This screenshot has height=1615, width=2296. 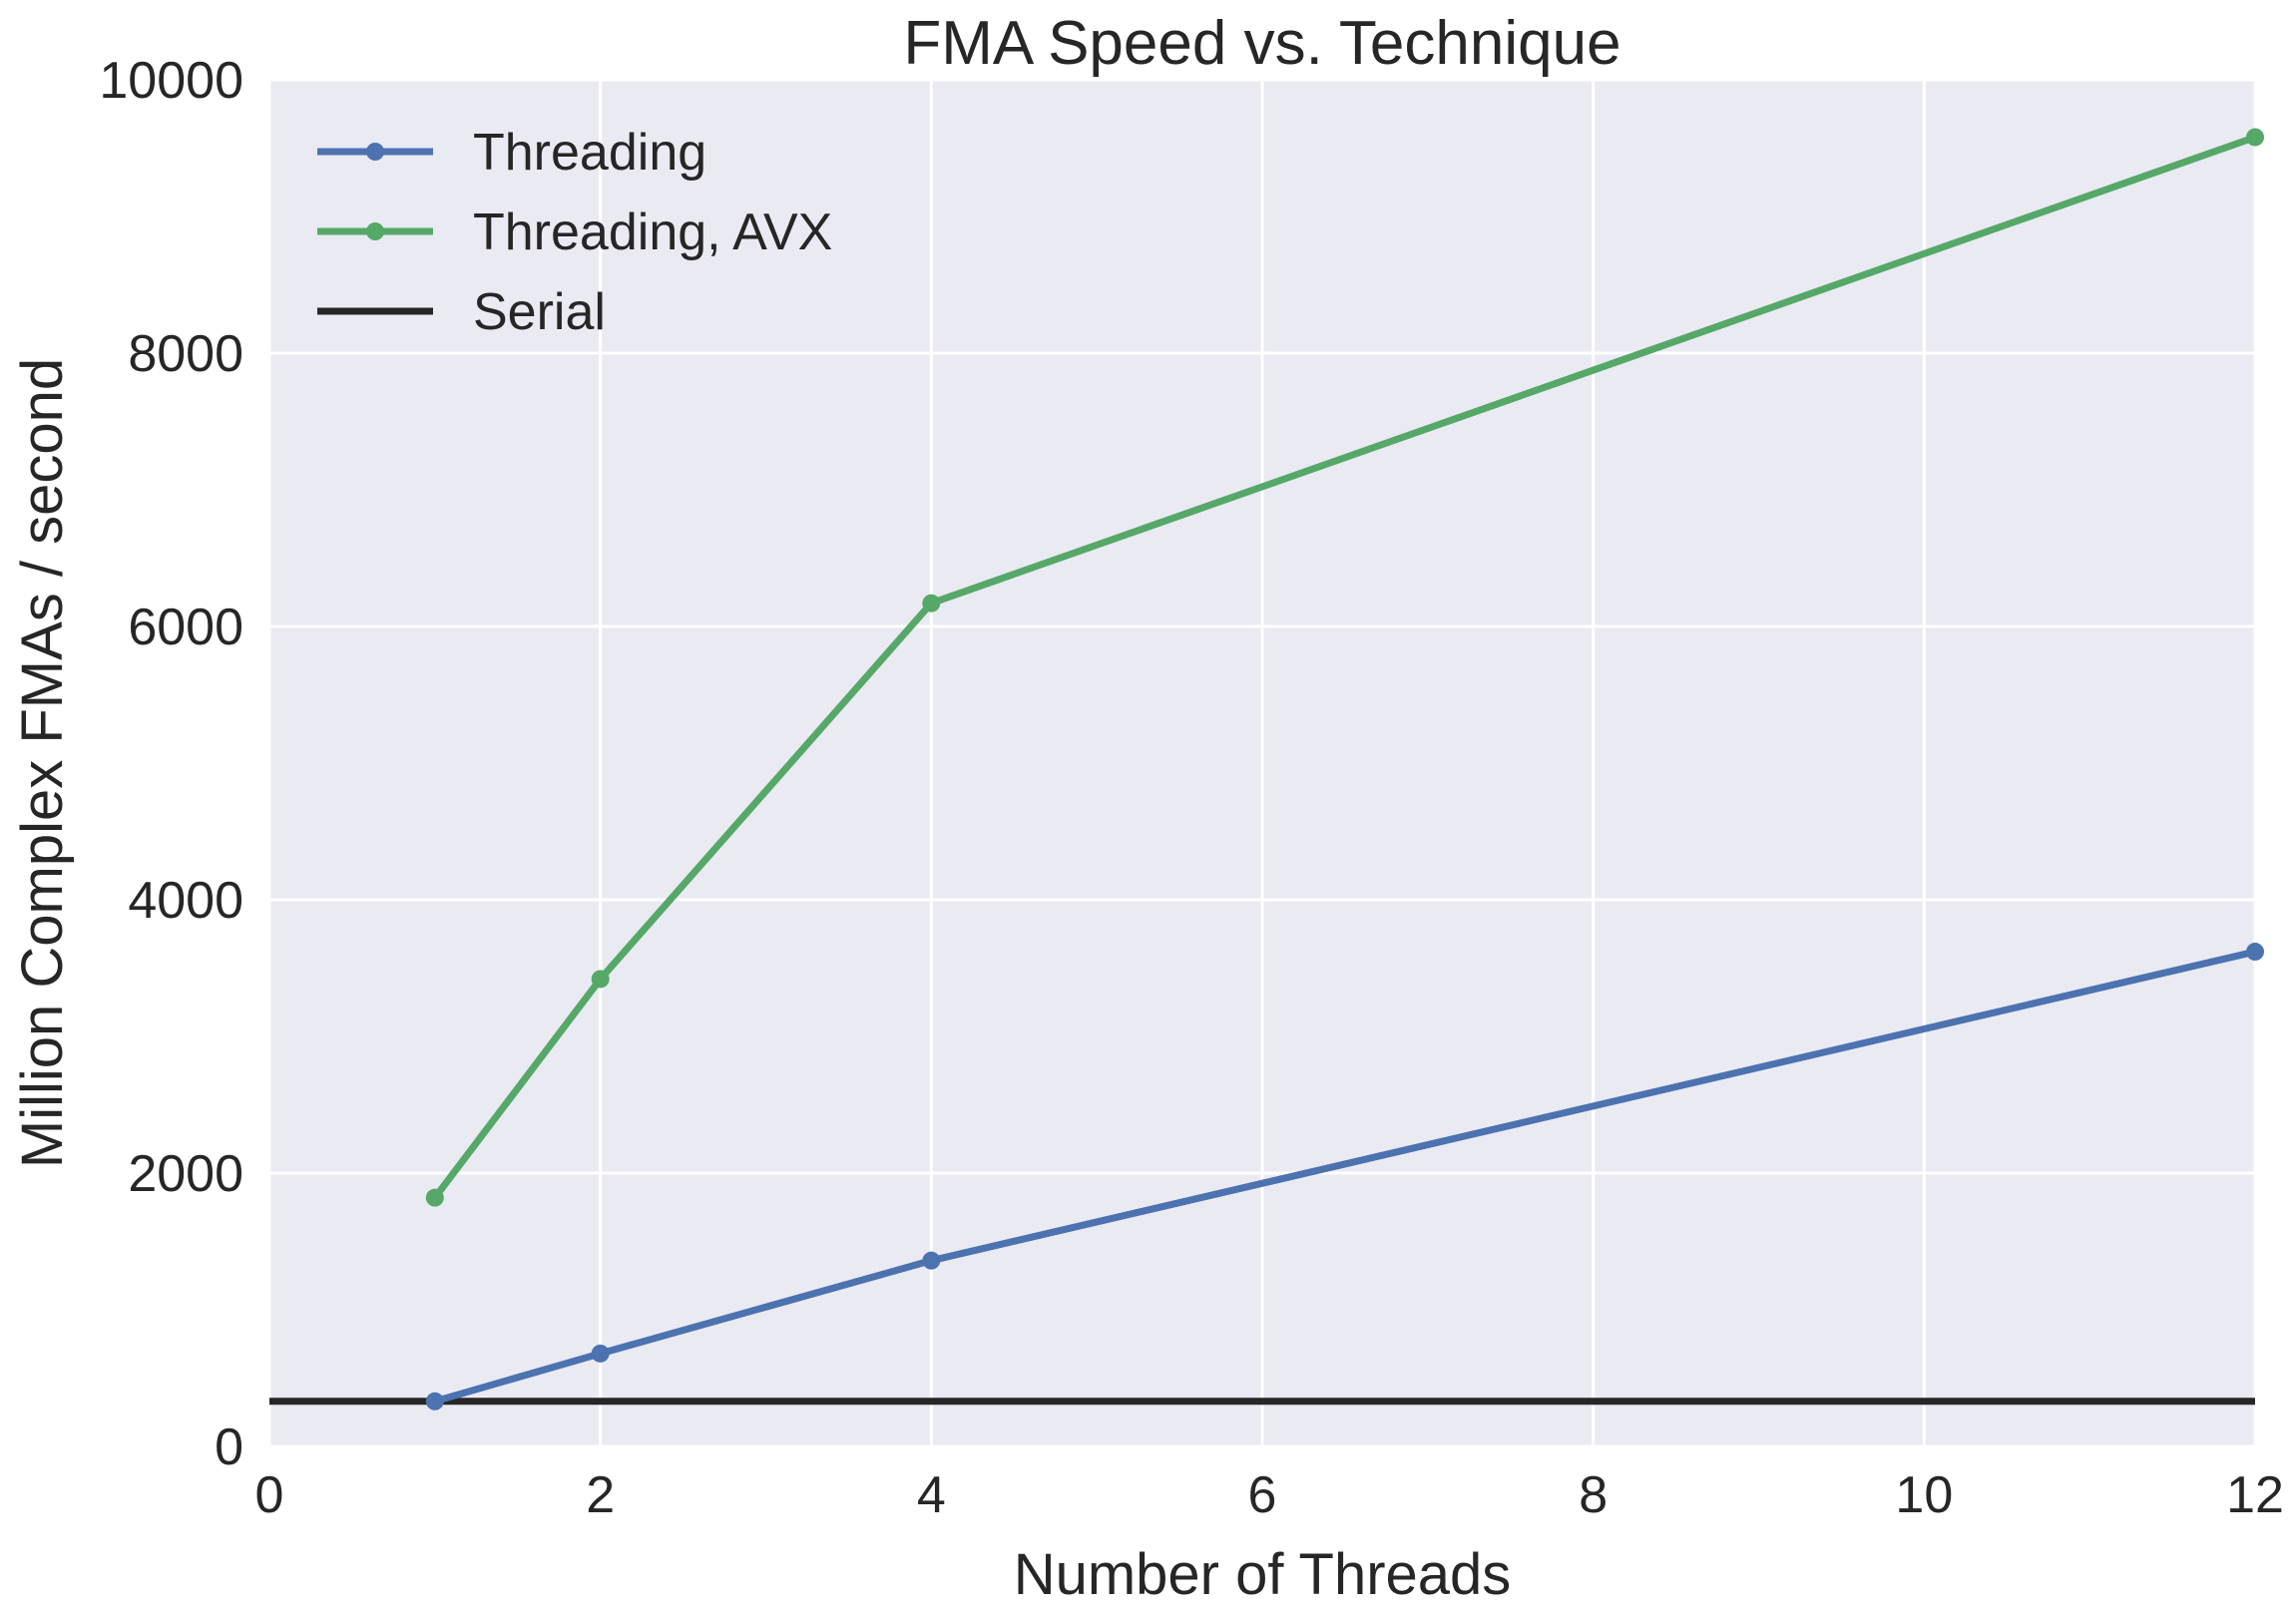 I want to click on x-axis-label: Number of Threads, so click(x=1263, y=1574).